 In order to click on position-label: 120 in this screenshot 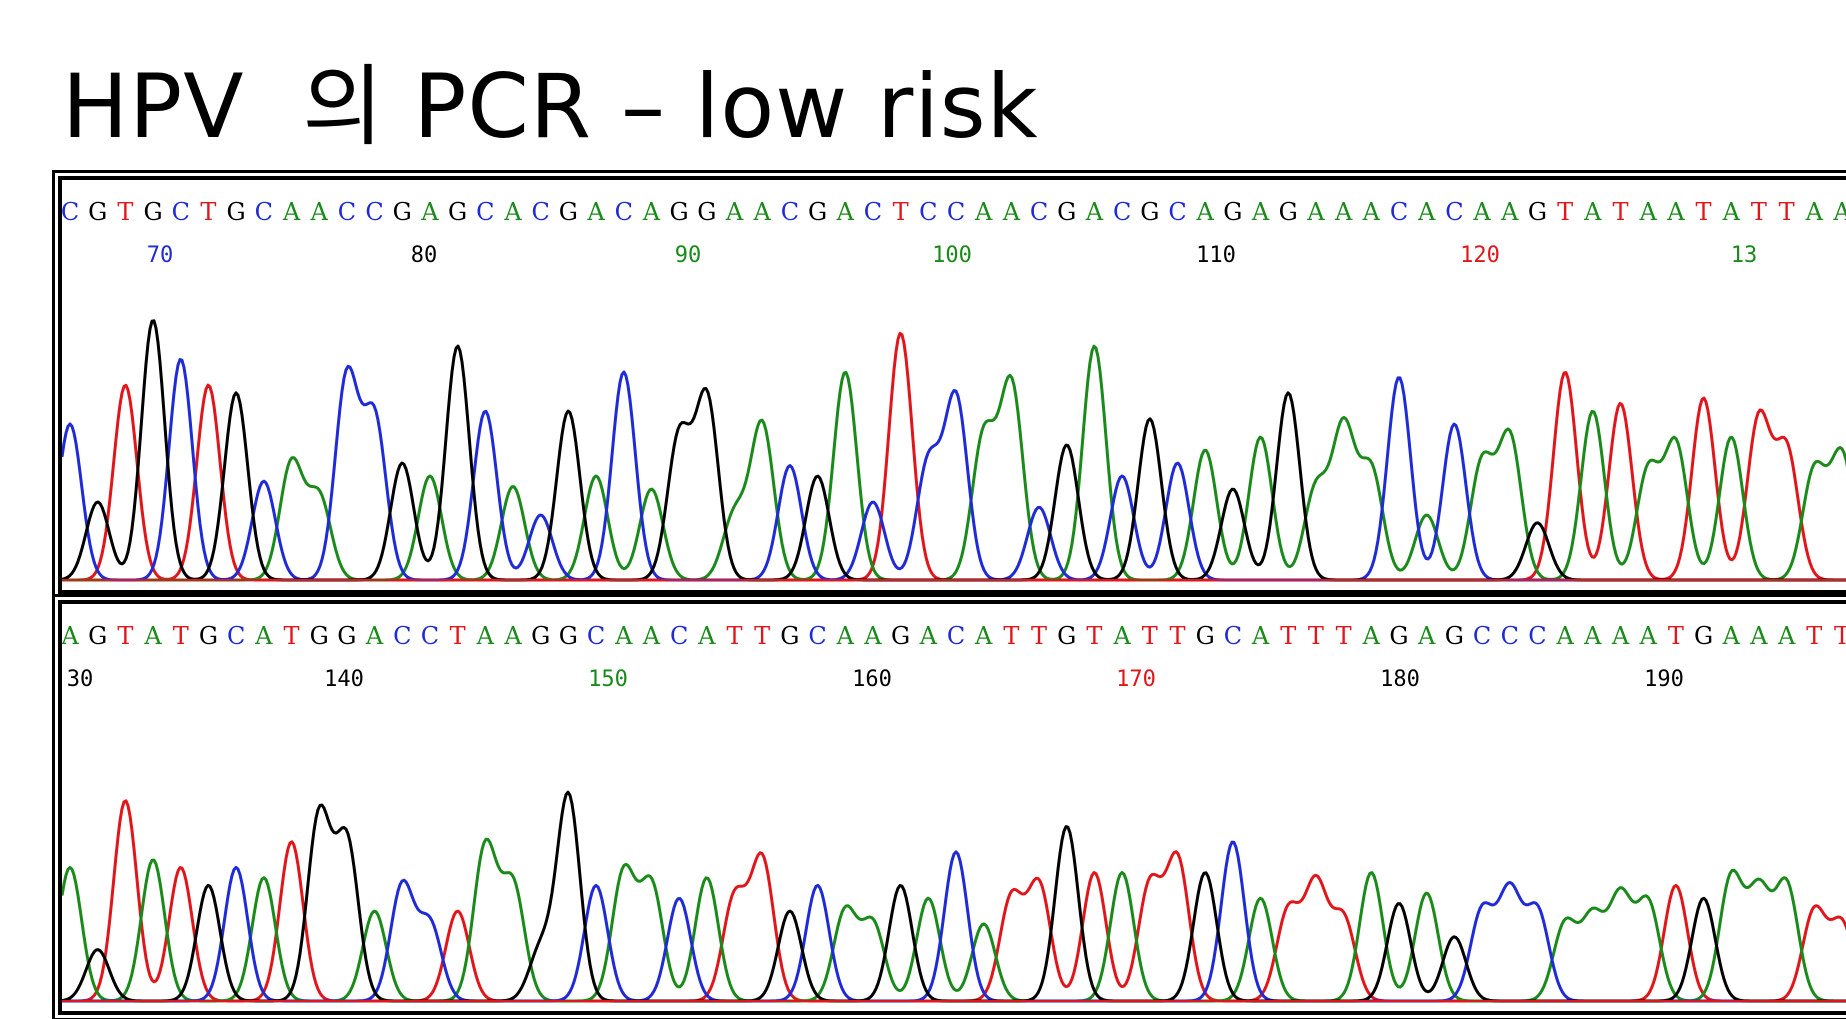, I will do `click(1480, 255)`.